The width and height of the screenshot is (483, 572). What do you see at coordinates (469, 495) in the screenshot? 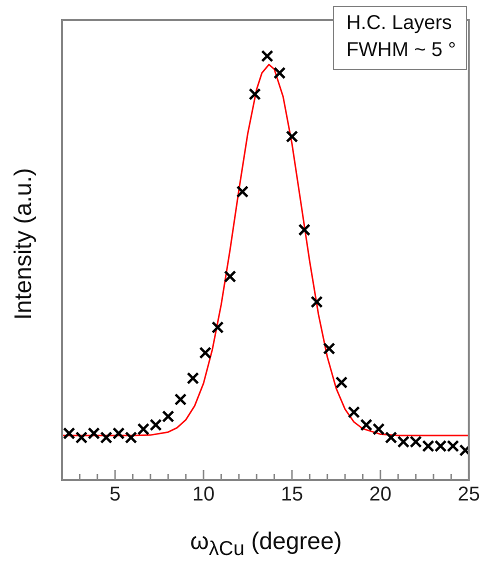
I see `x-tick-label: 25` at bounding box center [469, 495].